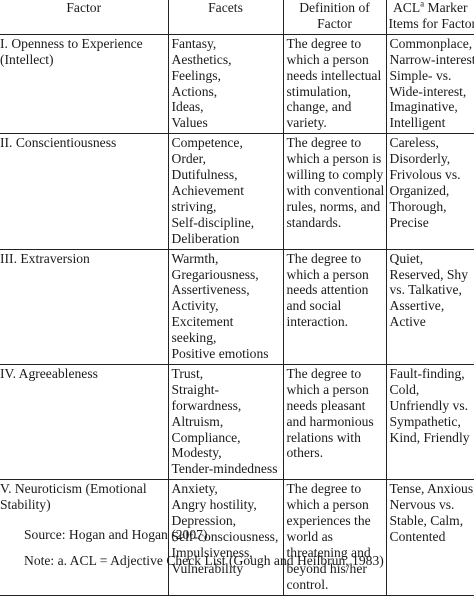  I want to click on cell-factor: I. Openness to Experience(Intellect), so click(84, 83).